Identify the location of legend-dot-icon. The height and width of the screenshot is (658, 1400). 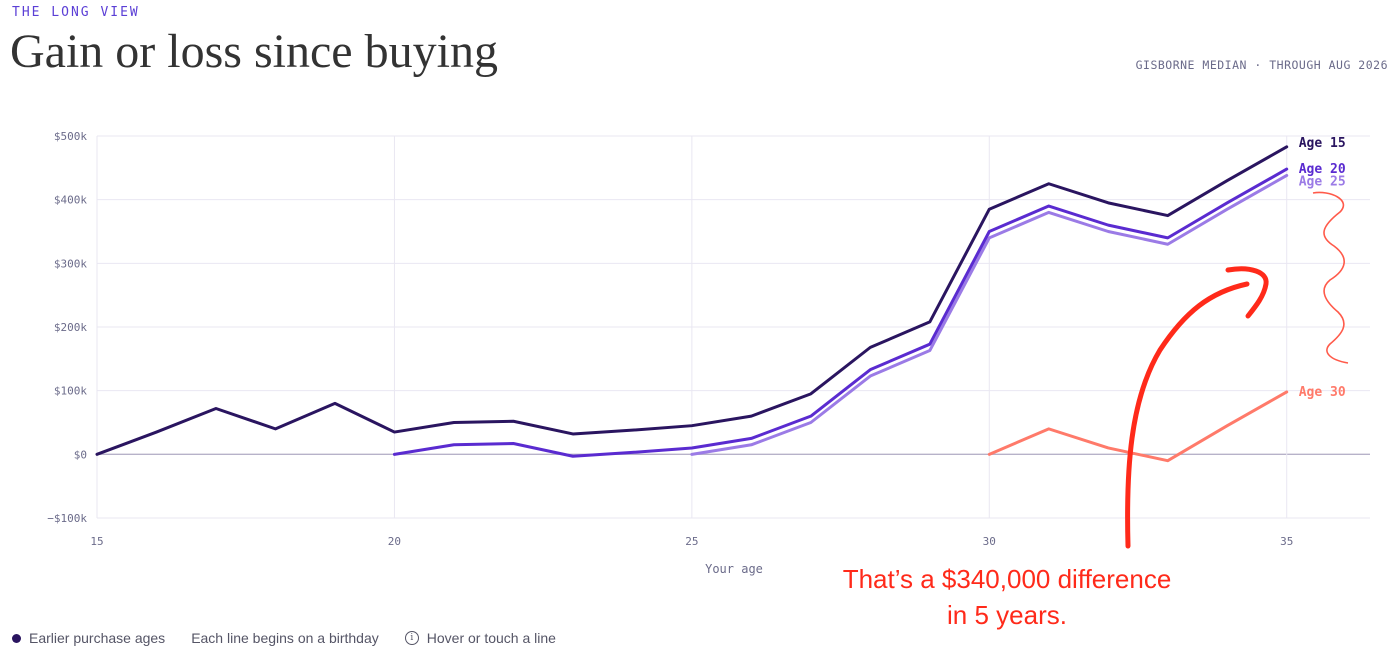
(16, 638).